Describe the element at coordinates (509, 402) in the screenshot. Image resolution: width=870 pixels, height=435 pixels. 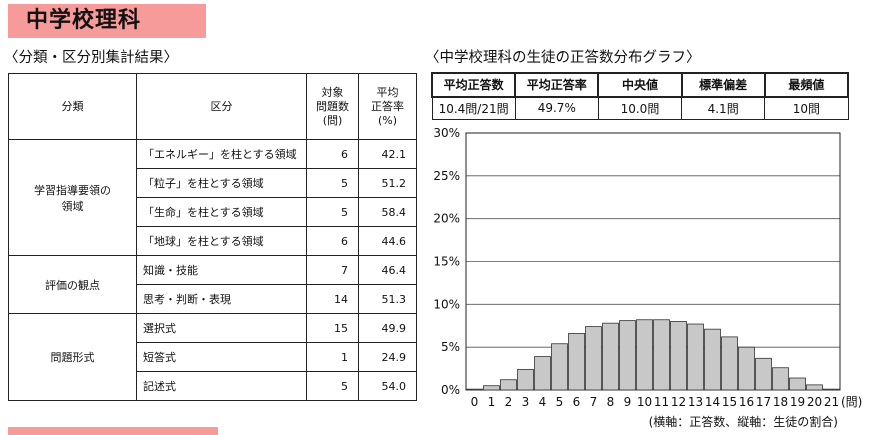
I see `x-tick-label: 2` at that location.